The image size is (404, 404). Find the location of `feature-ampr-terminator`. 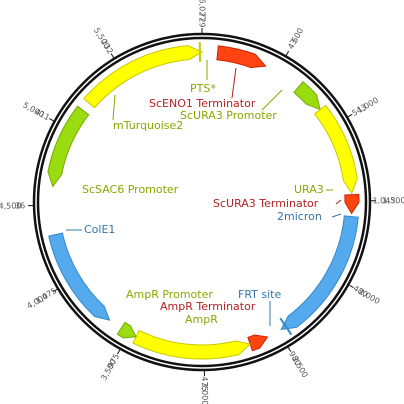

feature-ampr-terminator is located at coordinates (258, 343).